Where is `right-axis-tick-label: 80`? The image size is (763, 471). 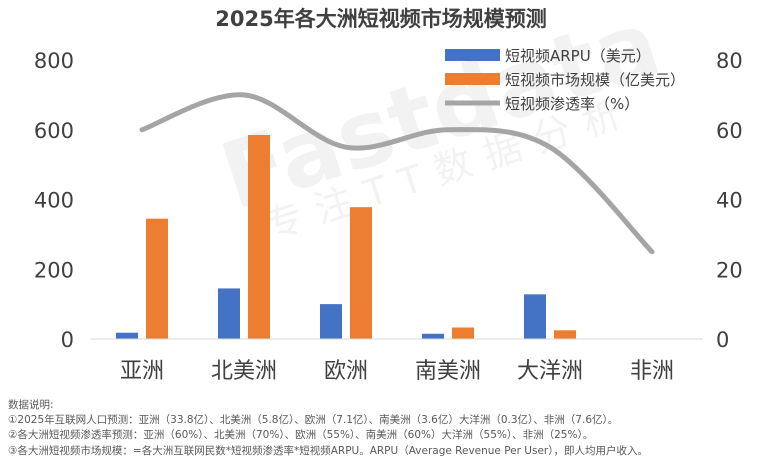
right-axis-tick-label: 80 is located at coordinates (729, 61).